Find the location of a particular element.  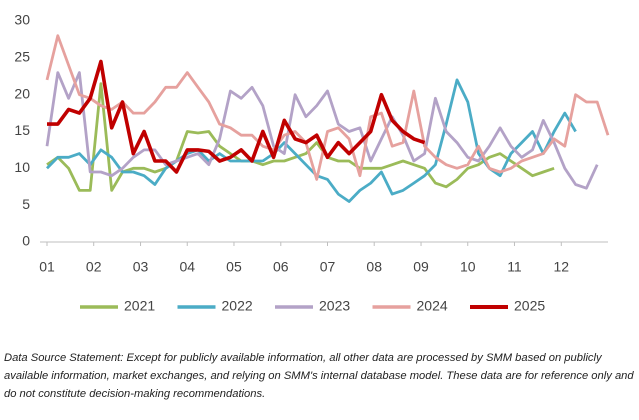

y-tick-label: 5 is located at coordinates (26, 204).